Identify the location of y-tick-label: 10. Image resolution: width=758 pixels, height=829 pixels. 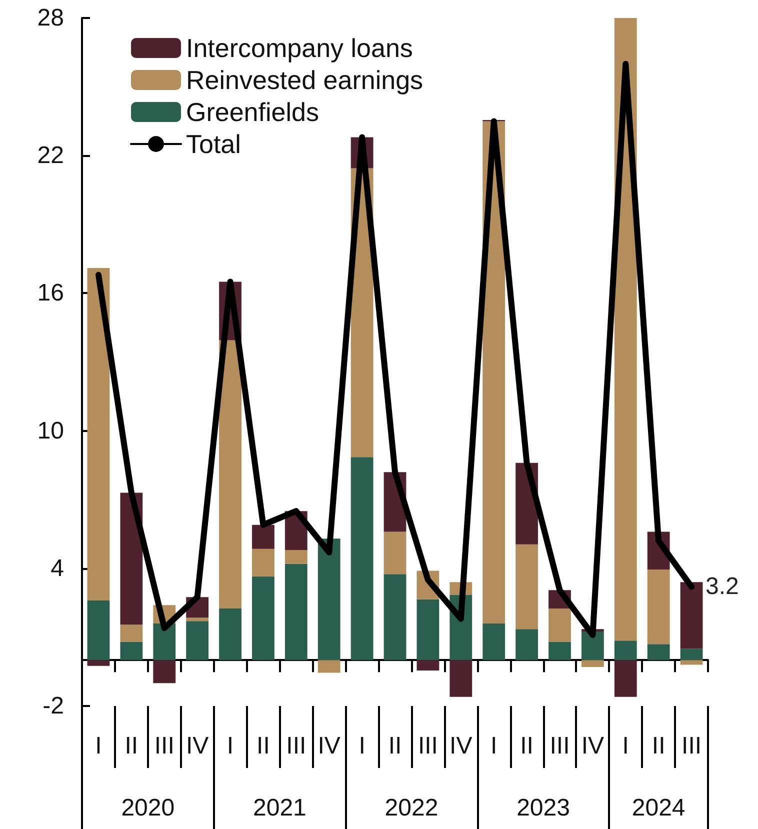
(50, 430).